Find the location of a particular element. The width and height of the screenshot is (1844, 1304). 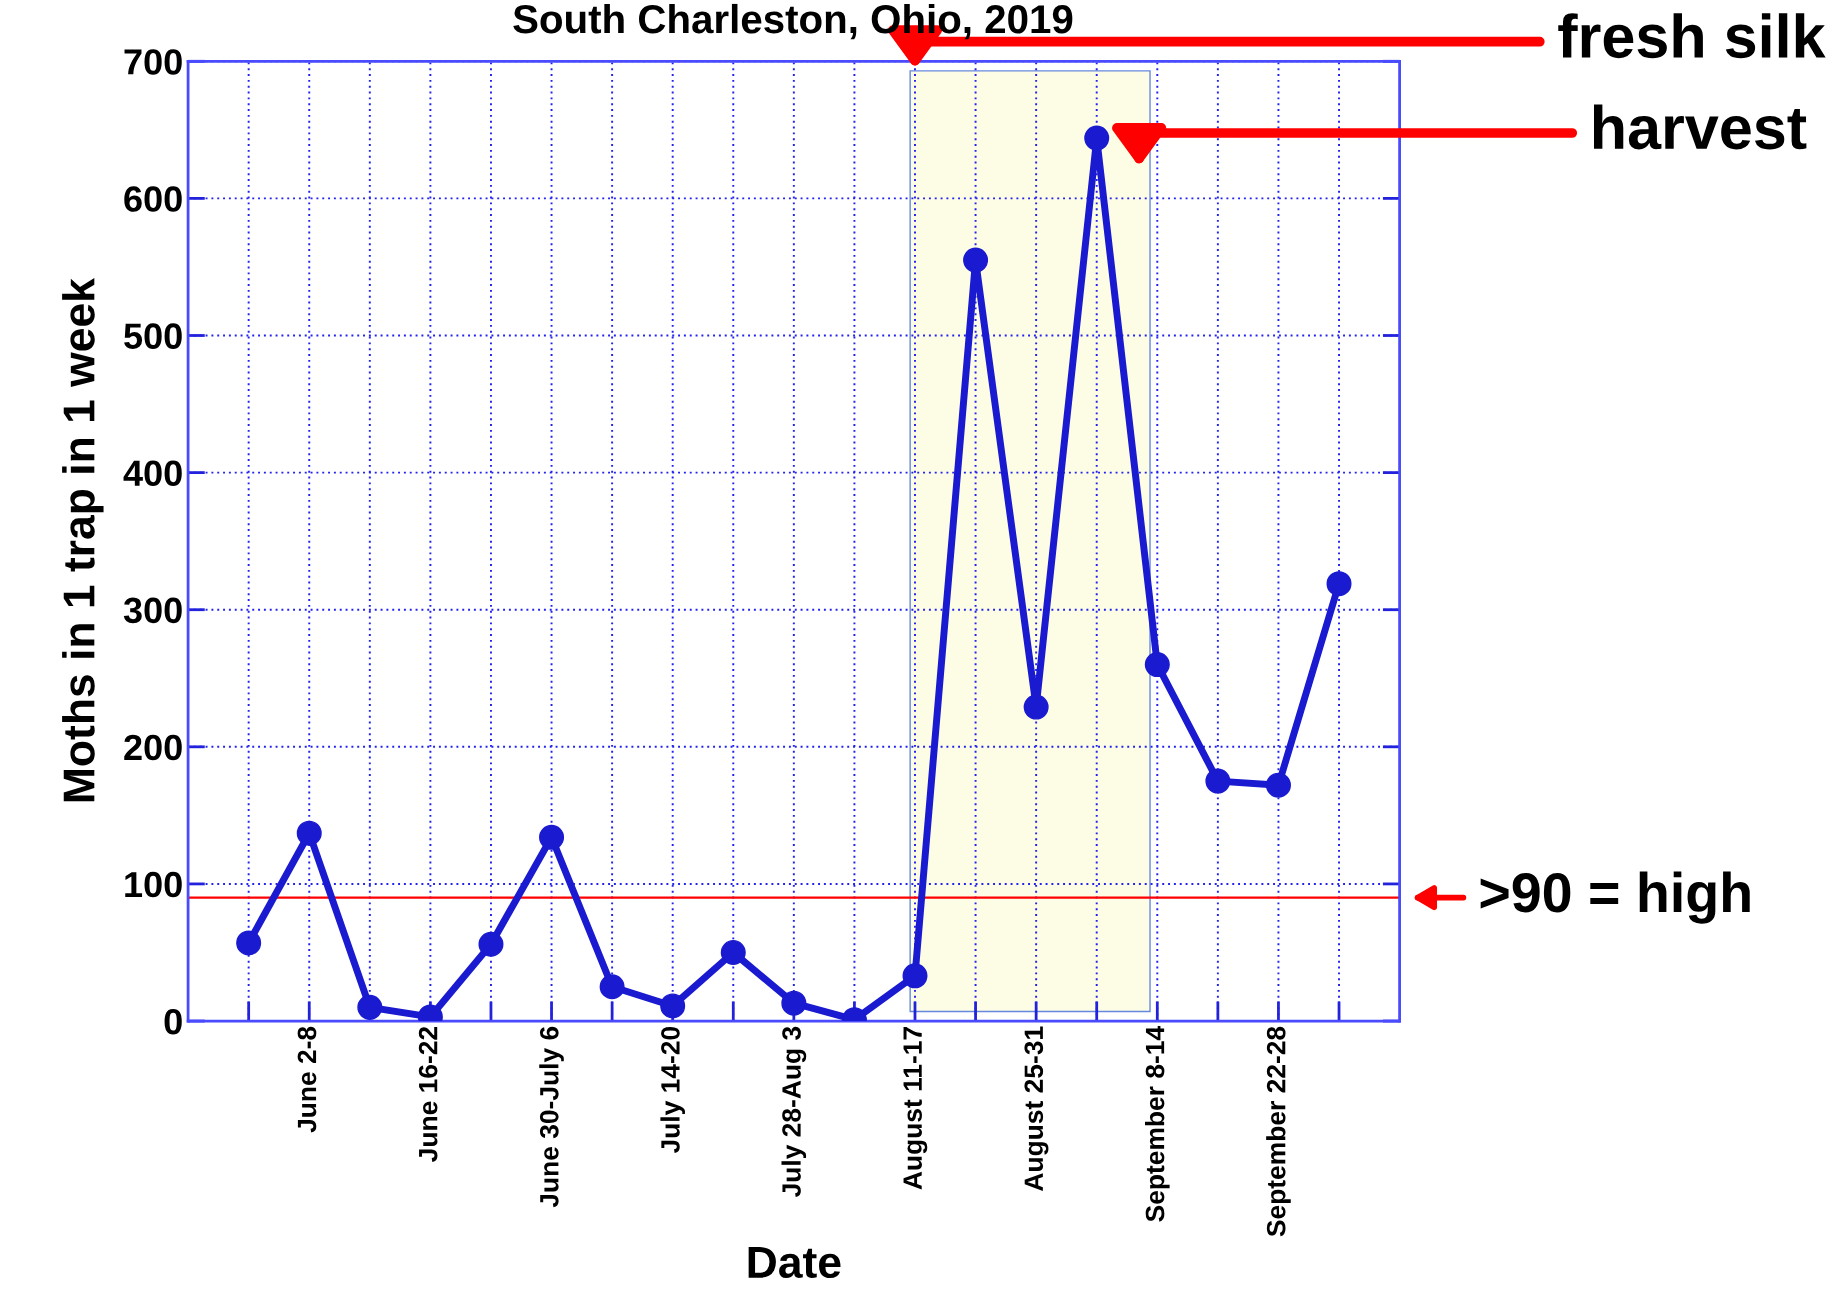

y-tick-label: 200 is located at coordinates (153, 747).